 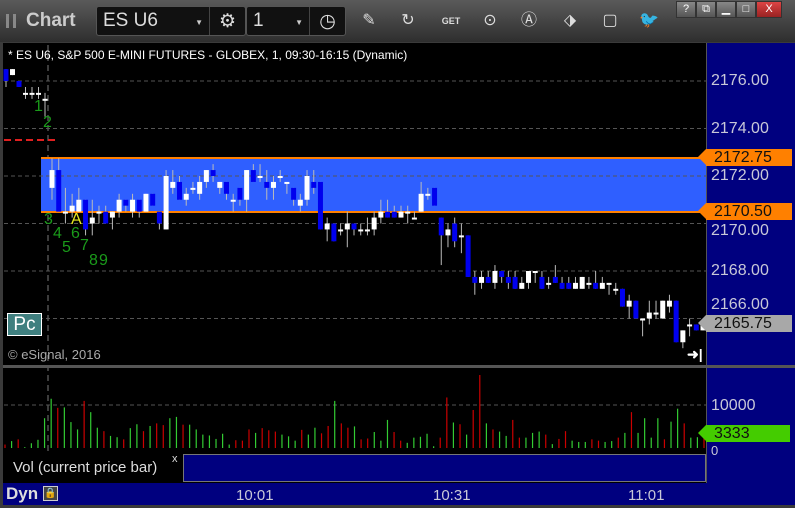 I want to click on tpo-letter-a: A, so click(x=76, y=219).